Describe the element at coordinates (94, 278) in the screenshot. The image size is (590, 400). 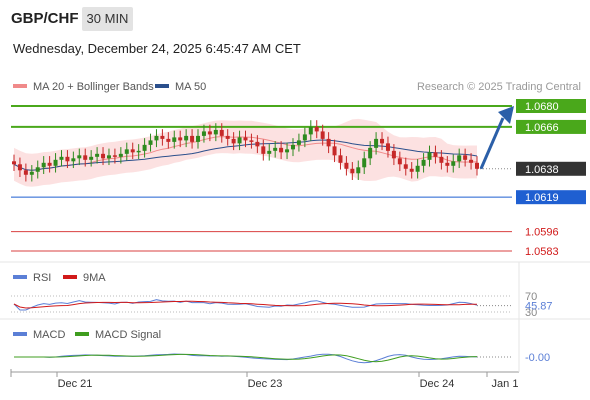
I see `rsi-legend-label: 9MA` at that location.